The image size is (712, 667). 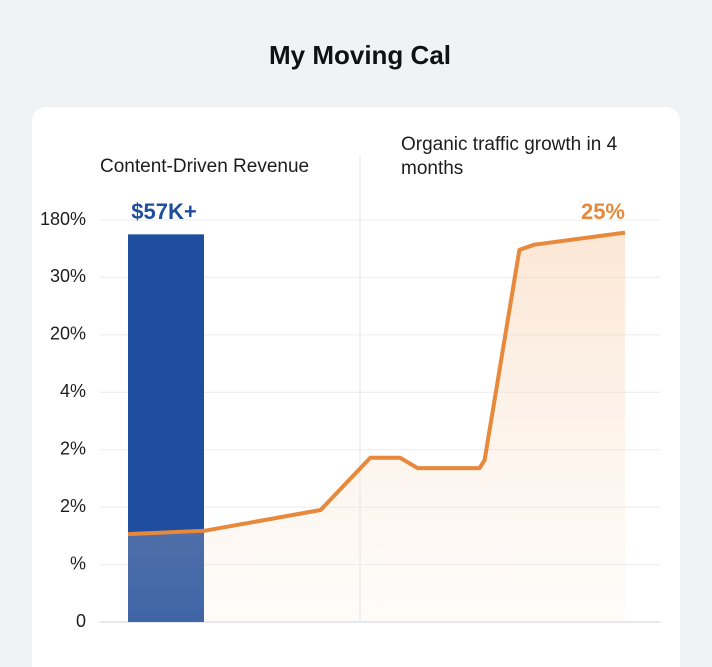 What do you see at coordinates (78, 563) in the screenshot?
I see `y-tick-label: %` at bounding box center [78, 563].